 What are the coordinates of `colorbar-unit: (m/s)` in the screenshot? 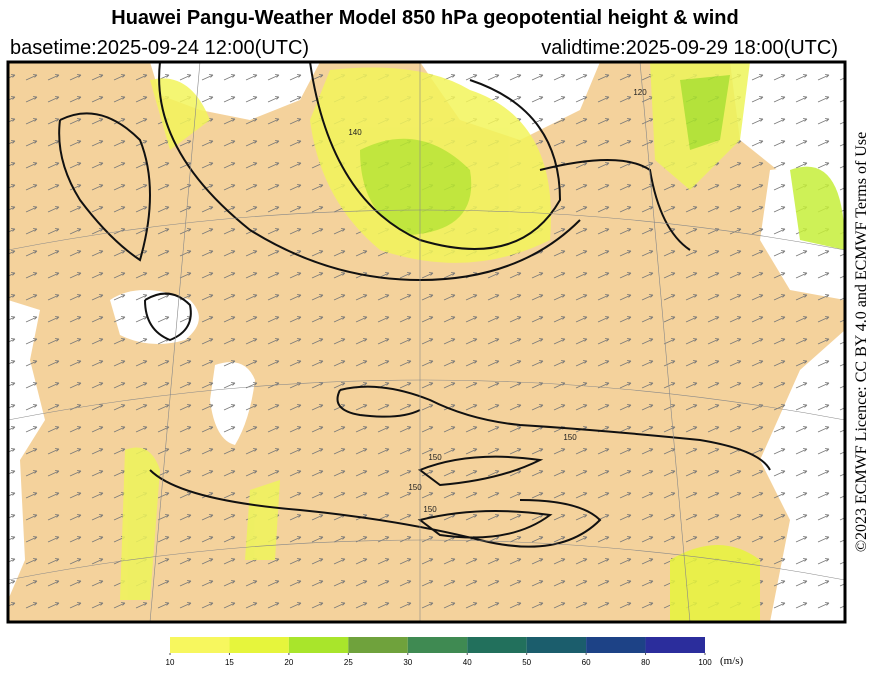 It's located at (732, 661).